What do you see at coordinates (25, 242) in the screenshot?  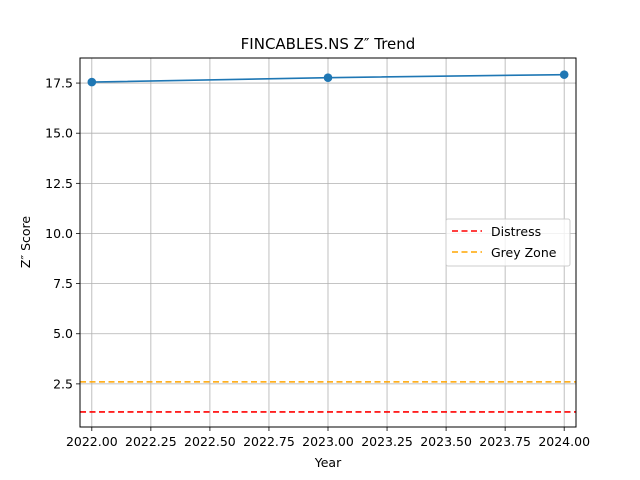 I see `y-axis-label: Z″ Score` at bounding box center [25, 242].